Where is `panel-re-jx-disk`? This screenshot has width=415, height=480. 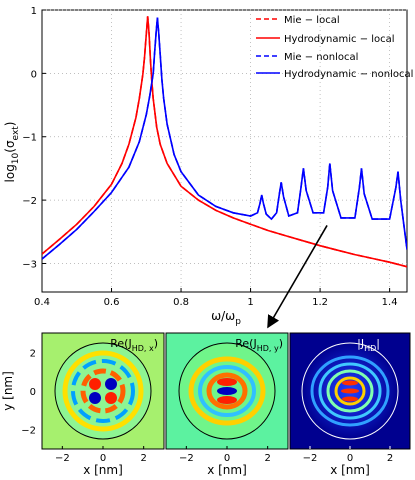
panel-re-jx-disk is located at coordinates (103, 391).